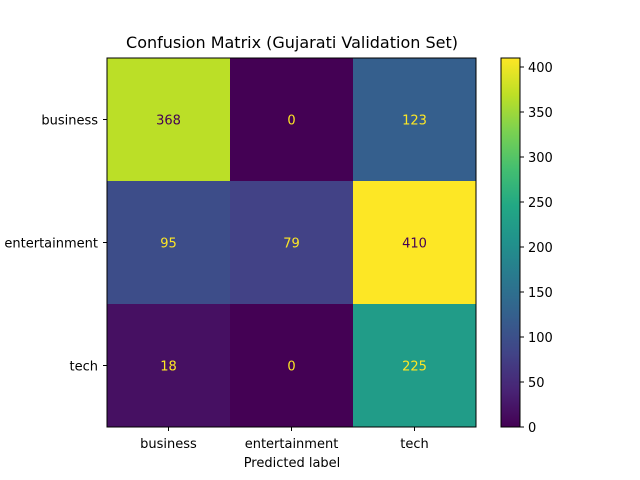 Image resolution: width=640 pixels, height=480 pixels. What do you see at coordinates (69, 121) in the screenshot?
I see `y-tick-label: business` at bounding box center [69, 121].